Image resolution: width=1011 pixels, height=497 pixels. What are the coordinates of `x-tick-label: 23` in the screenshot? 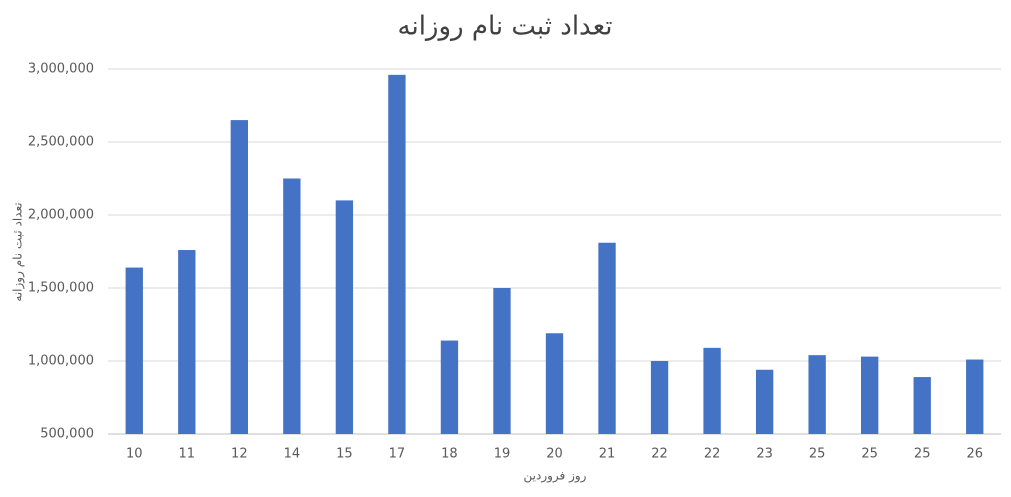 It's located at (764, 454).